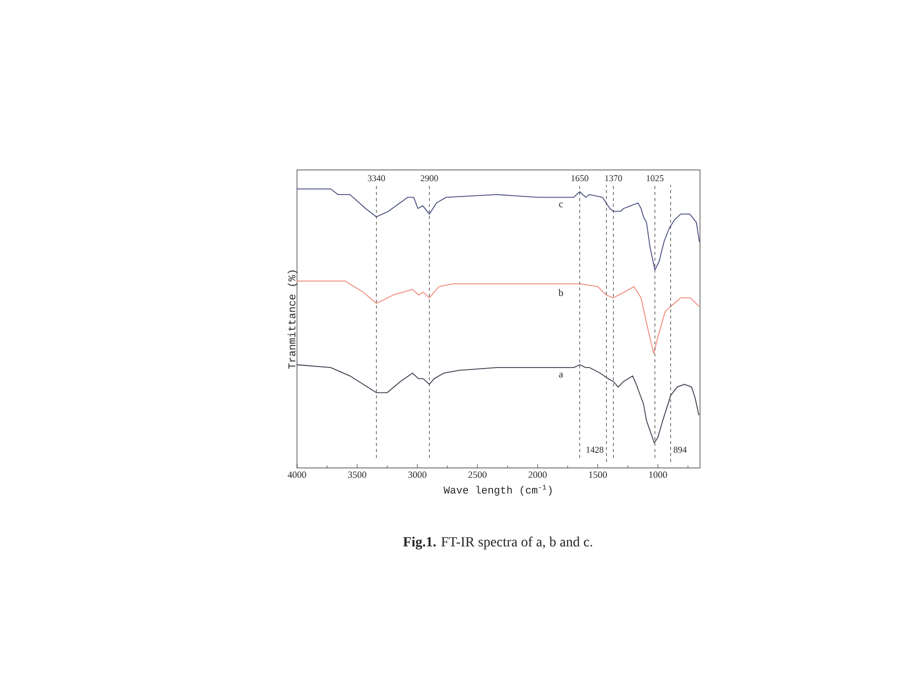 The height and width of the screenshot is (675, 900). Describe the element at coordinates (561, 375) in the screenshot. I see `series-label: a` at that location.